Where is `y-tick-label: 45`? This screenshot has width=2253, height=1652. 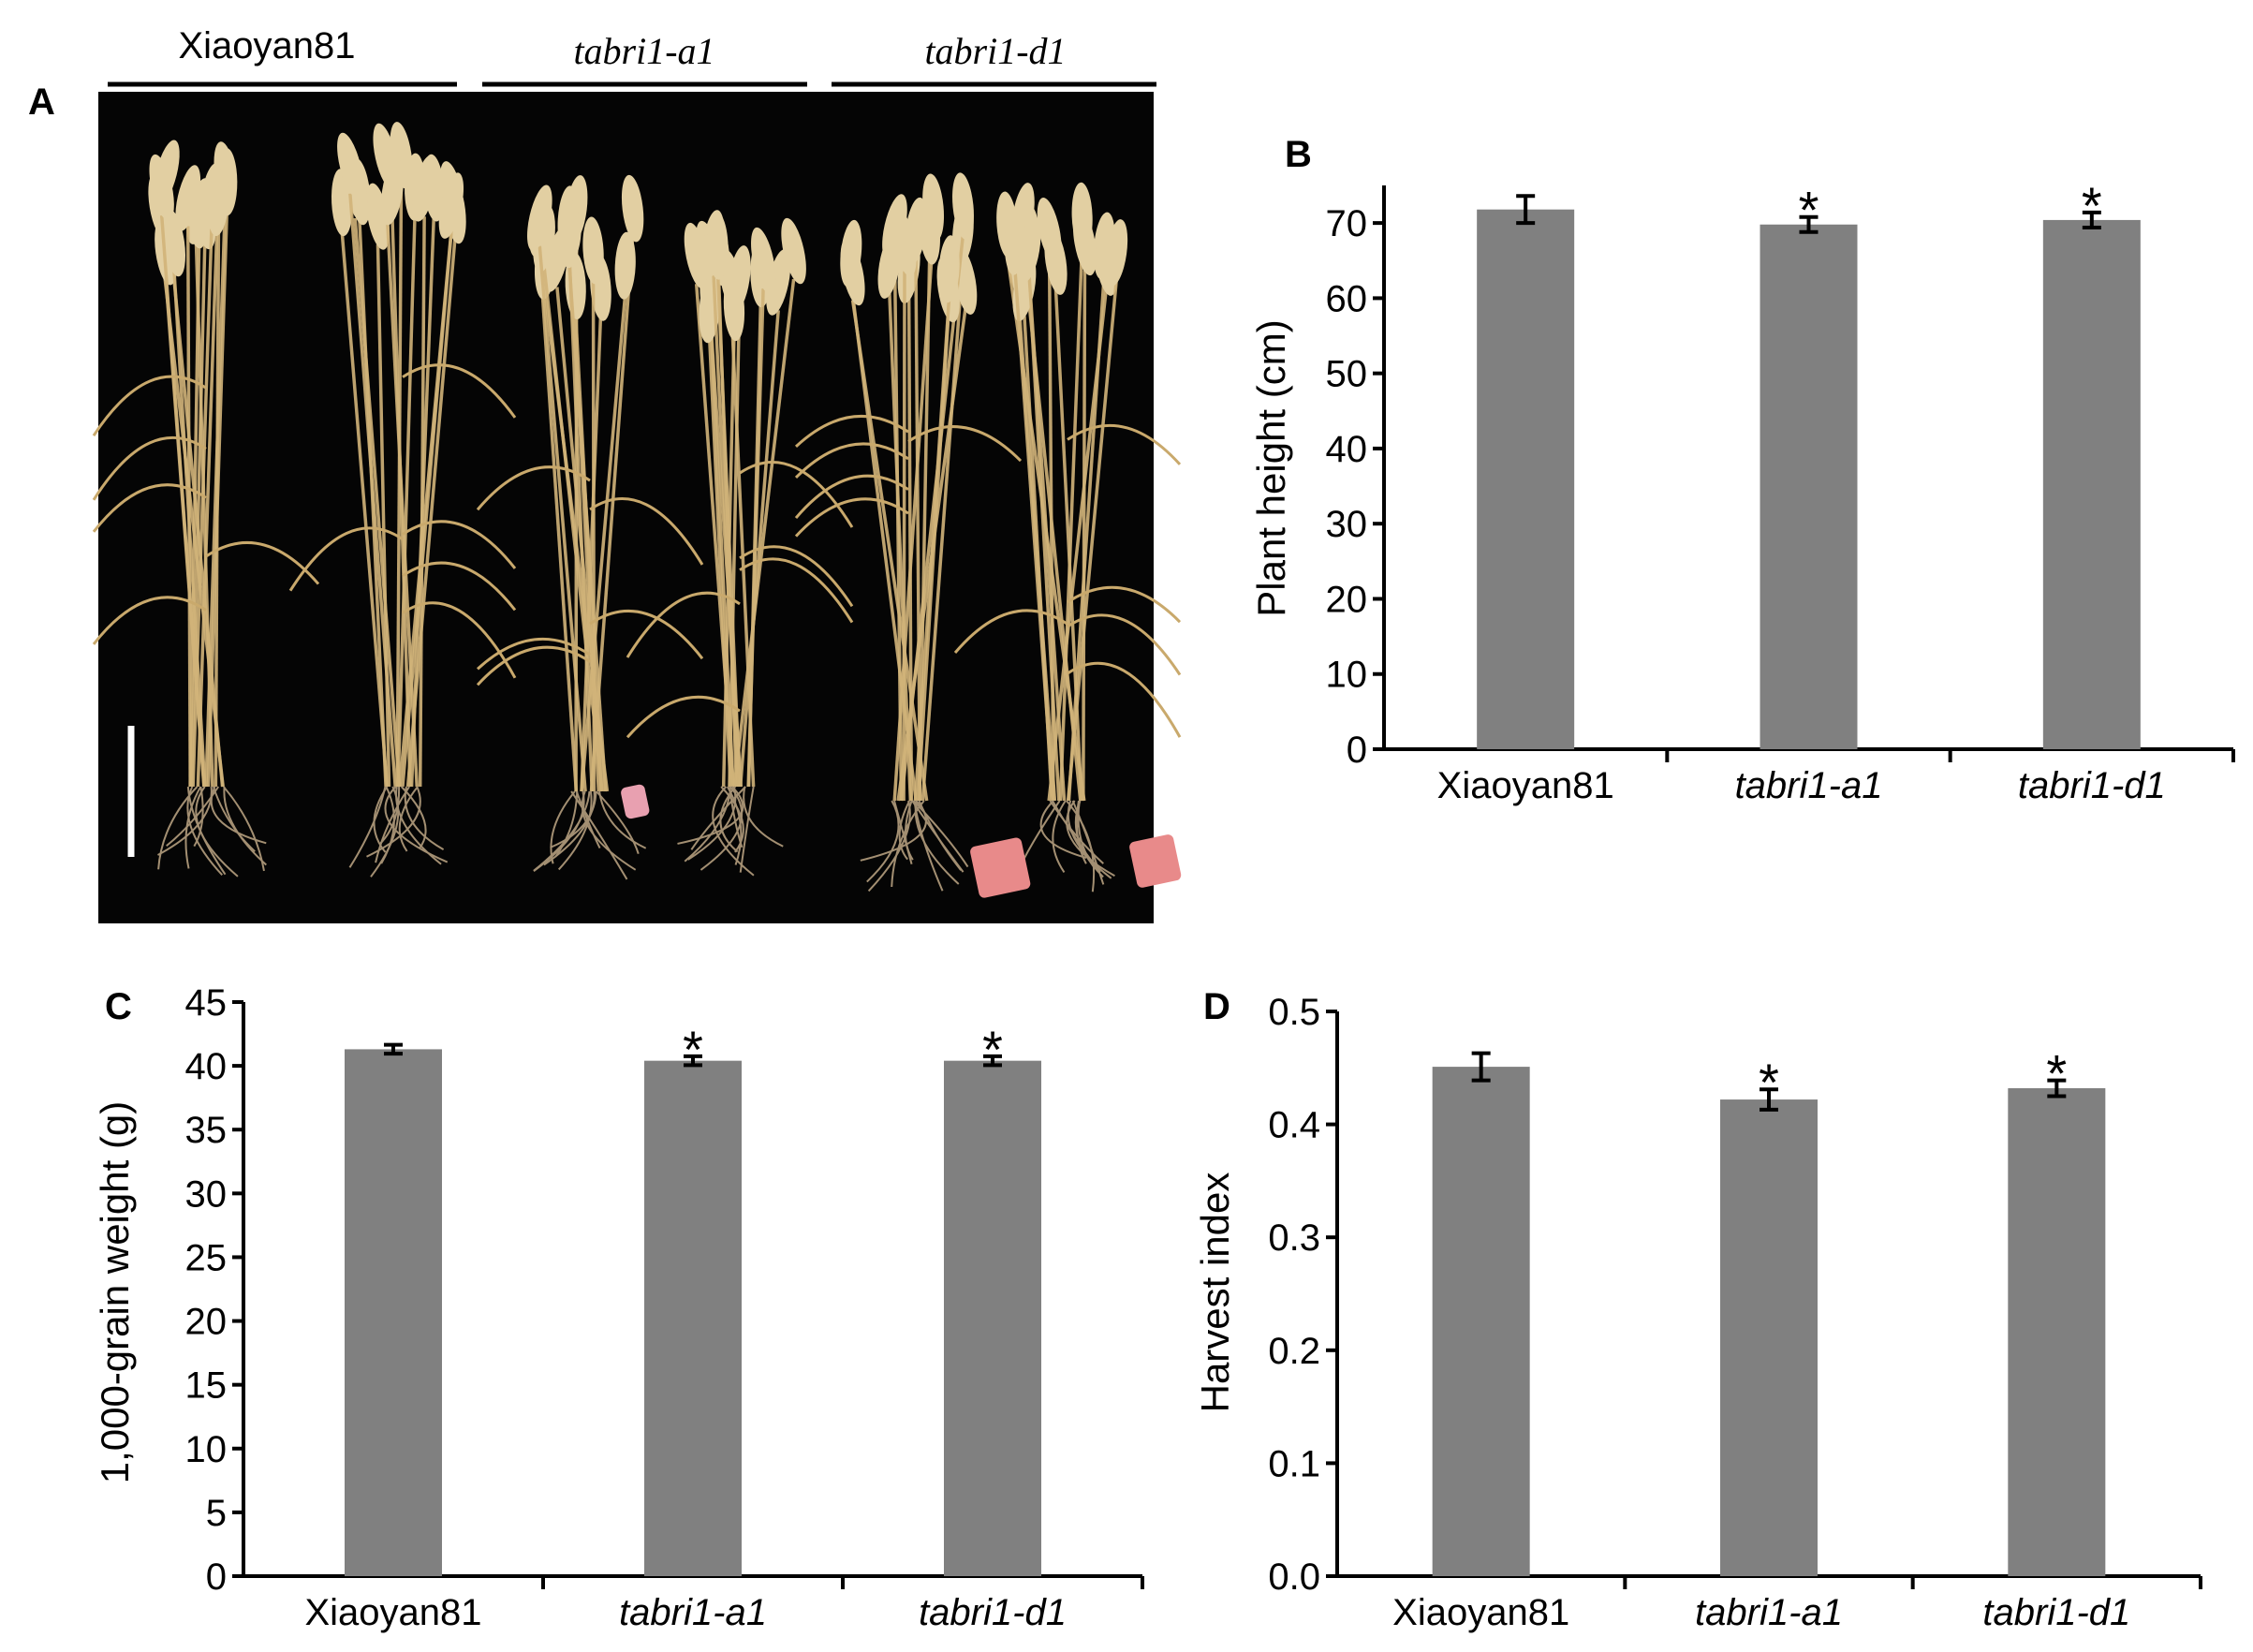
y-tick-label: 45 is located at coordinates (206, 1003).